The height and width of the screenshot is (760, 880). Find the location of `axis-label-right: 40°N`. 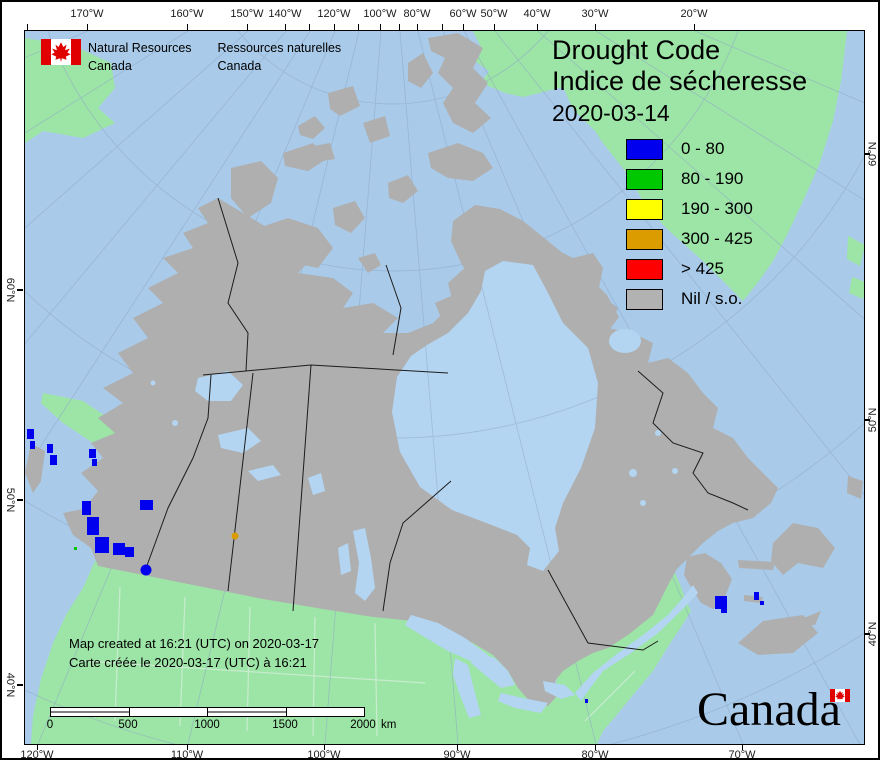

axis-label-right: 40°N is located at coordinates (873, 634).